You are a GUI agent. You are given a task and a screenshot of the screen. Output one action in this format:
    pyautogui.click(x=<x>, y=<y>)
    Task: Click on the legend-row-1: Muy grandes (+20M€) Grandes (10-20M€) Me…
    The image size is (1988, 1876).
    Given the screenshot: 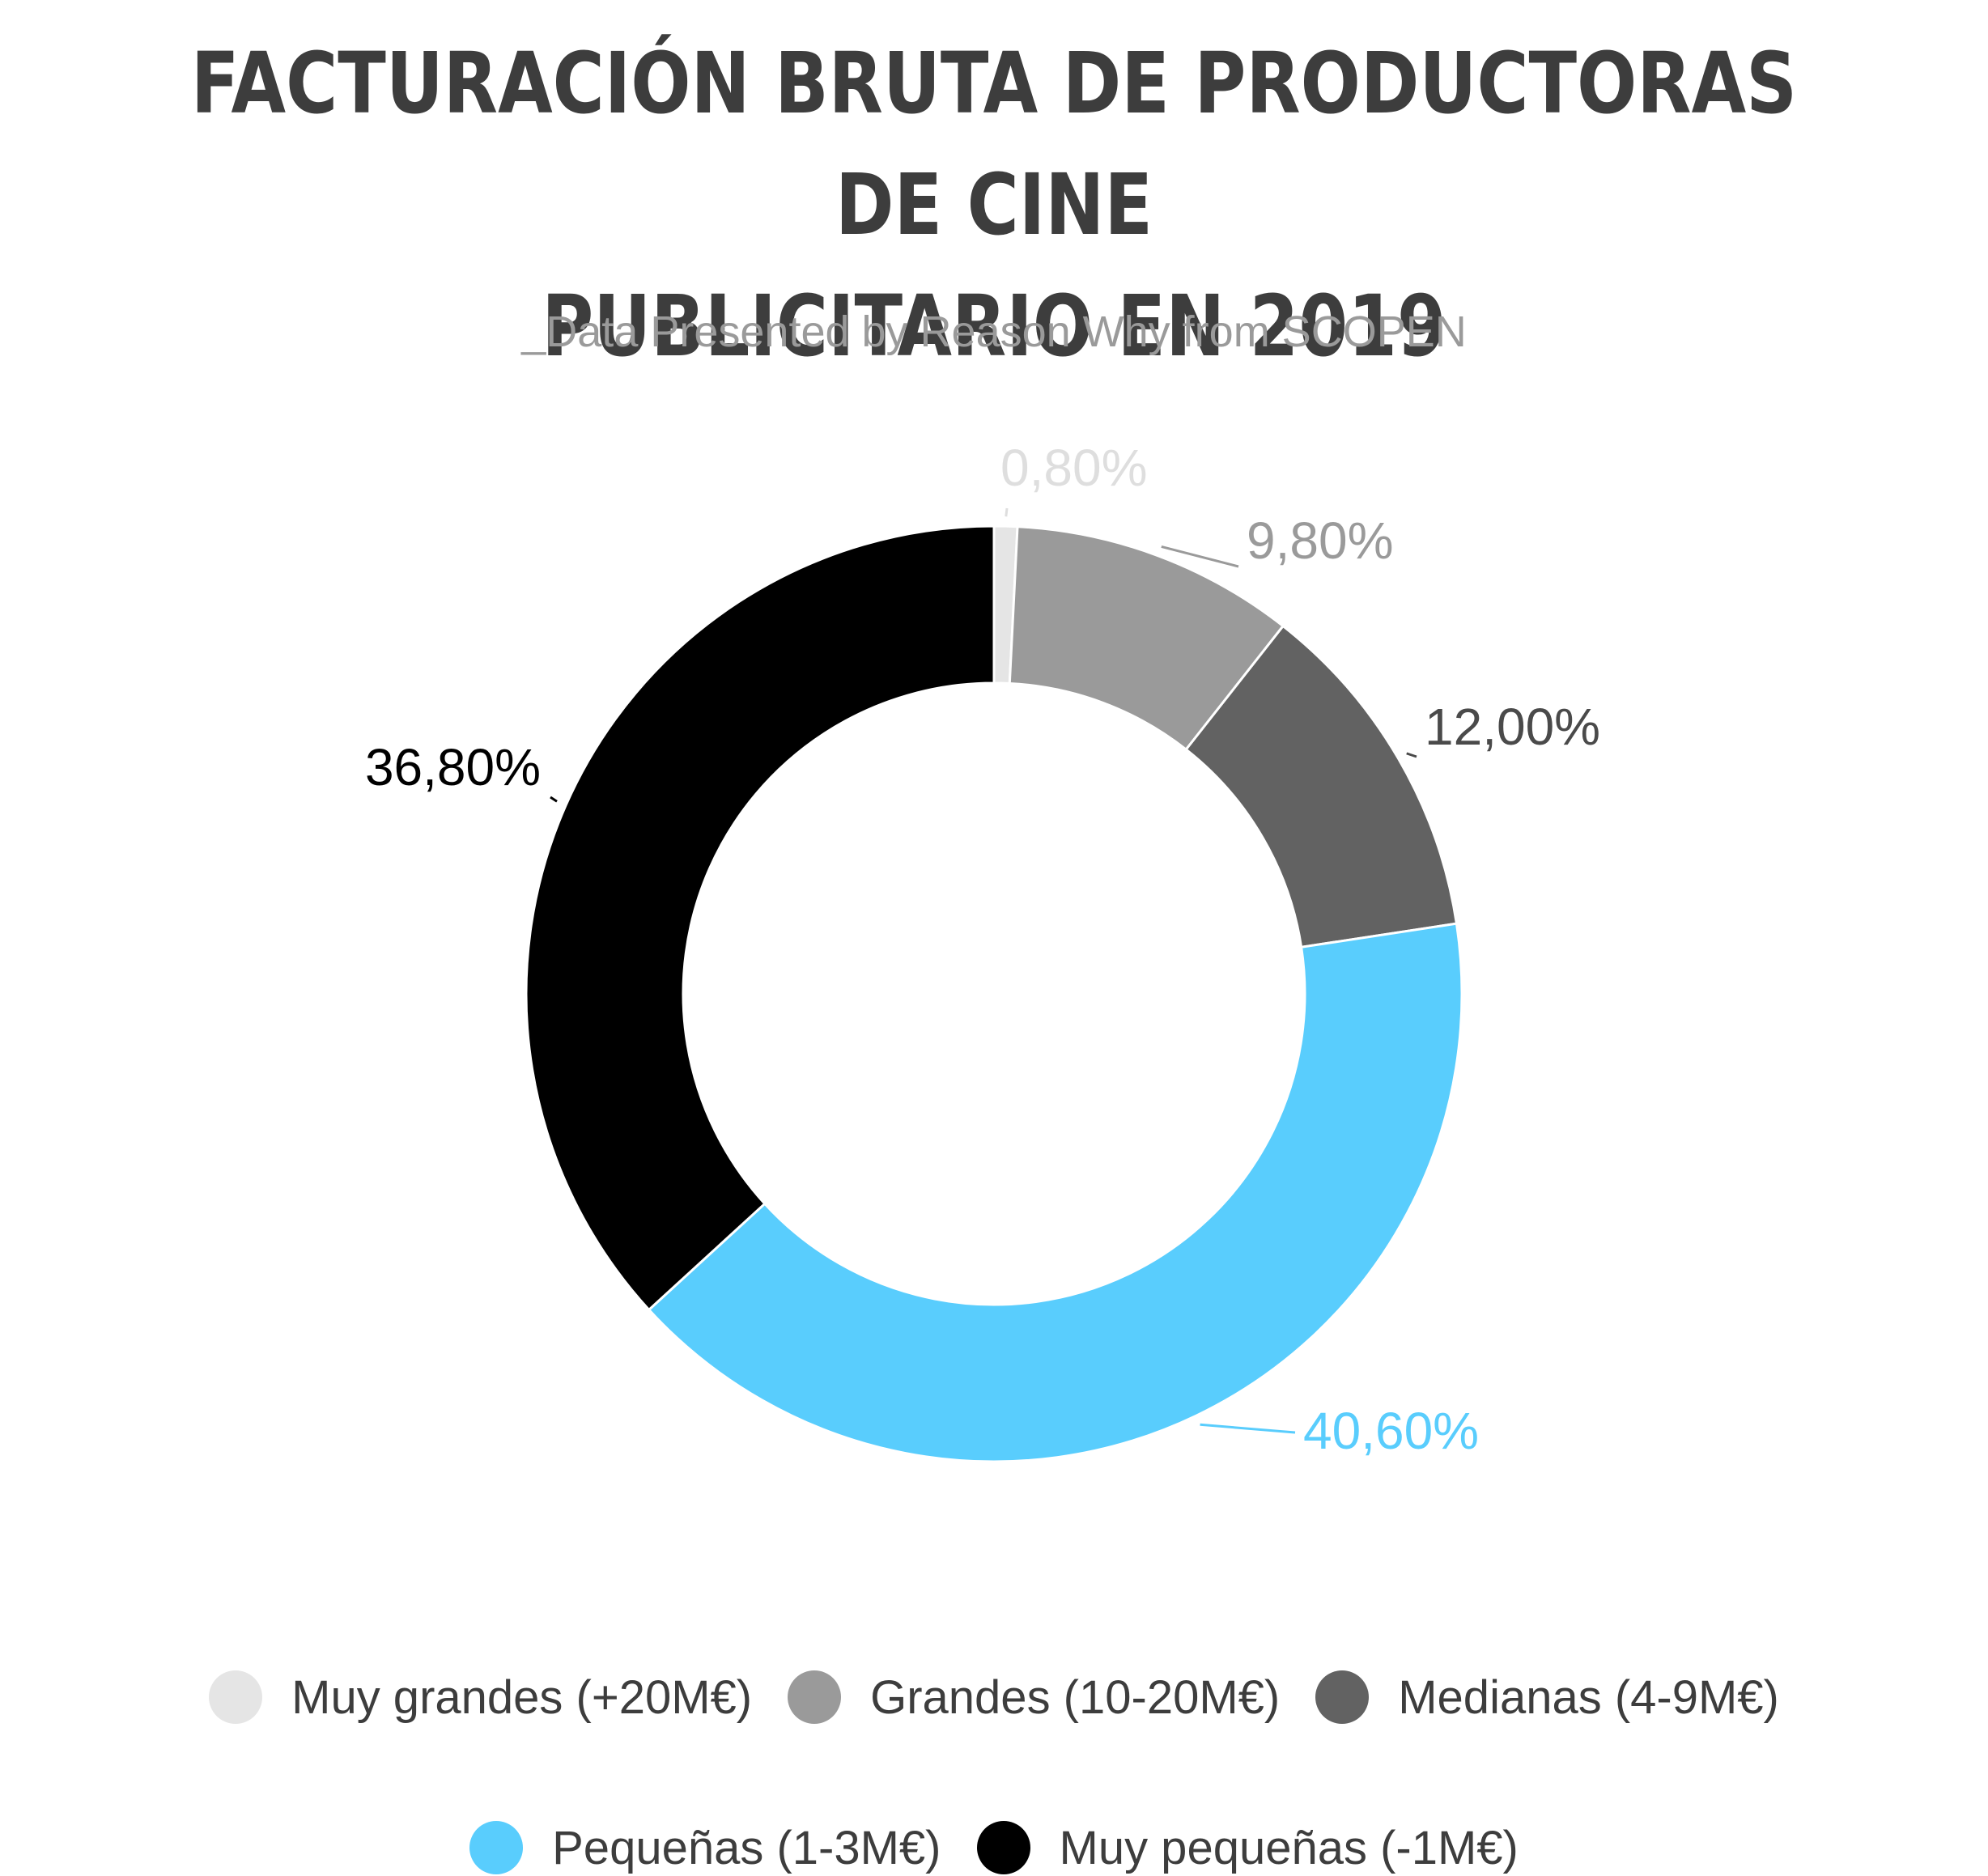 What is the action you would take?
    pyautogui.click(x=994, y=1697)
    